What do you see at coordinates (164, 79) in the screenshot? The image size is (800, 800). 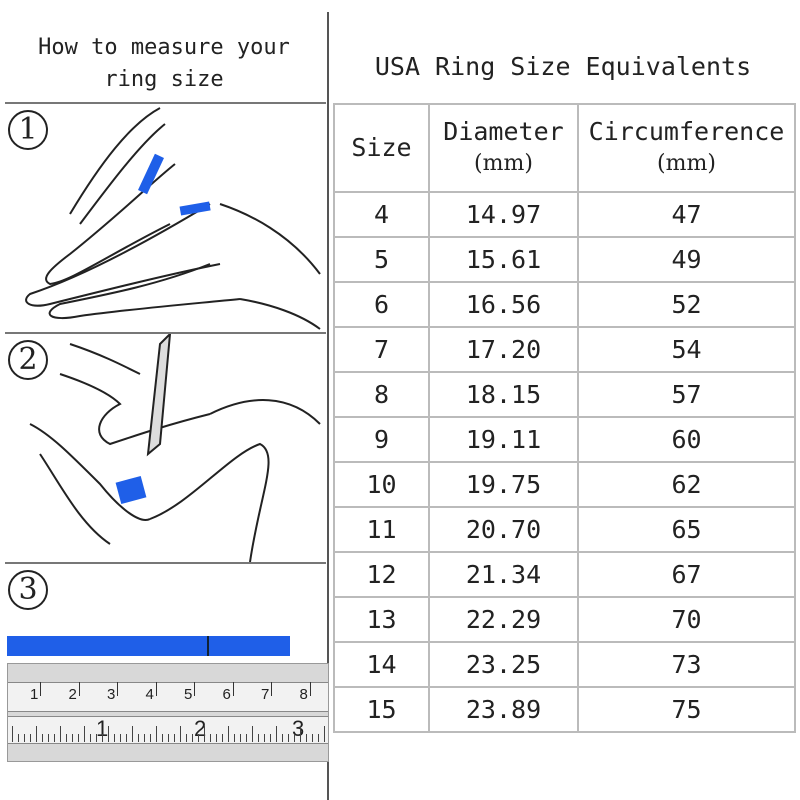 I see `measure-title-line2: ring size` at bounding box center [164, 79].